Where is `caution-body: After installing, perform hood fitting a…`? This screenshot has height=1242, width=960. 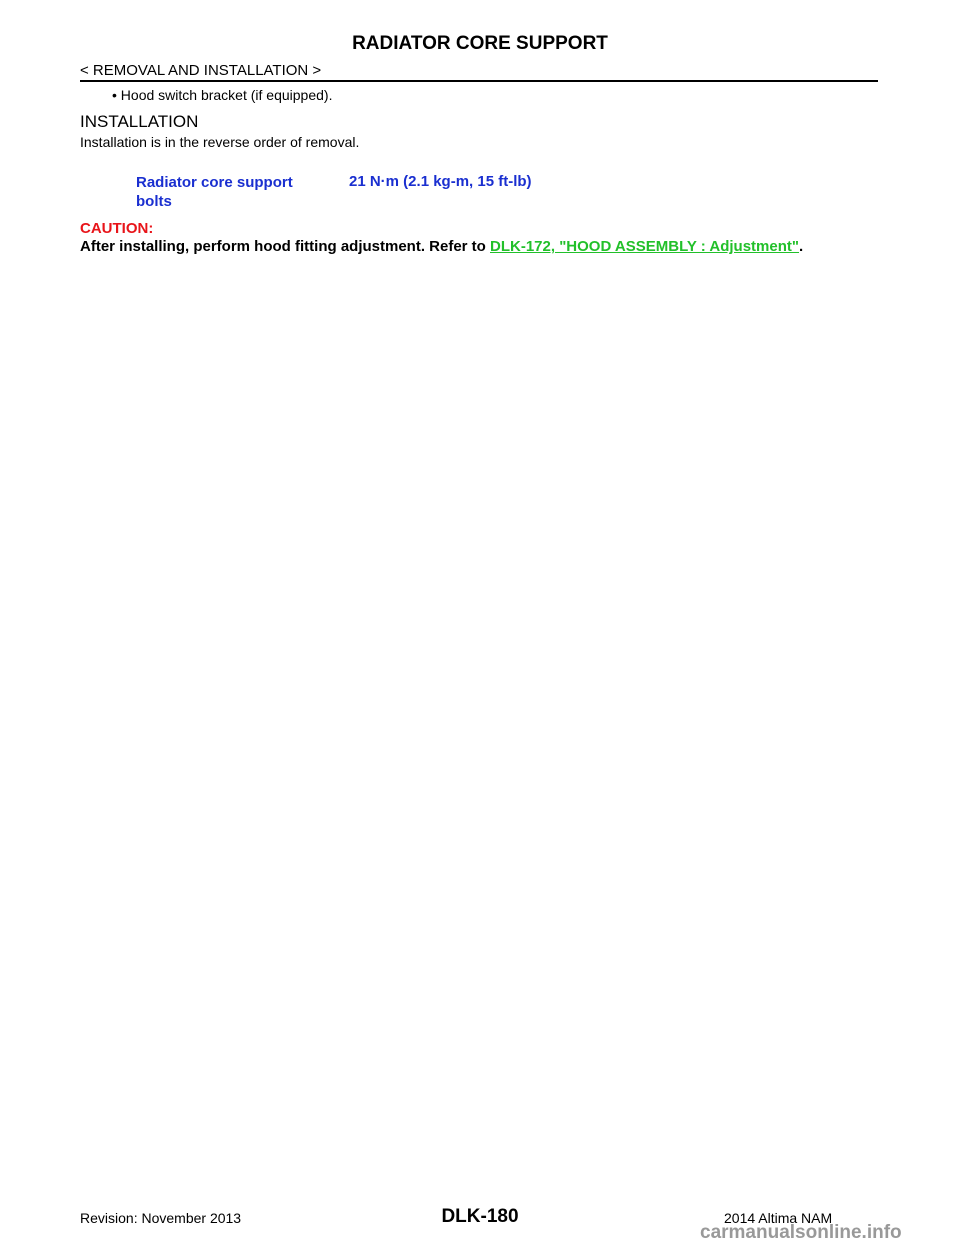 caution-body: After installing, perform hood fitting a… is located at coordinates (283, 246).